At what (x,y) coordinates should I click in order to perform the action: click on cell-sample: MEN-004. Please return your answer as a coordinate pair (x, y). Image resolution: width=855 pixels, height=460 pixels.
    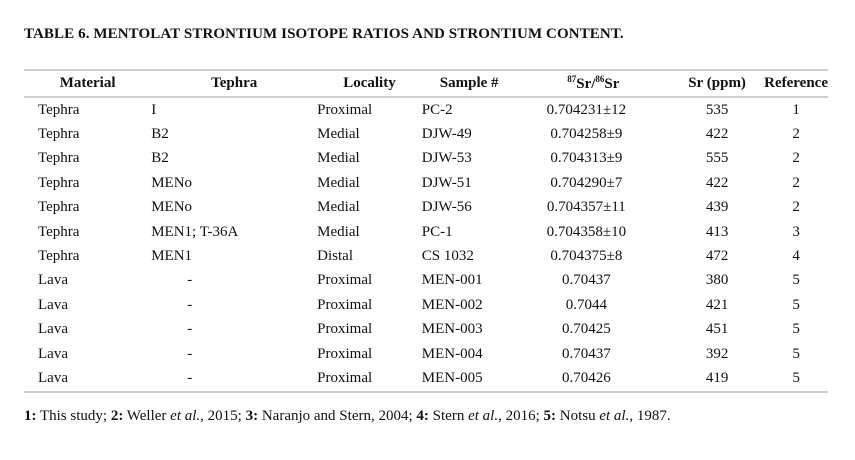
    Looking at the image, I should click on (452, 353).